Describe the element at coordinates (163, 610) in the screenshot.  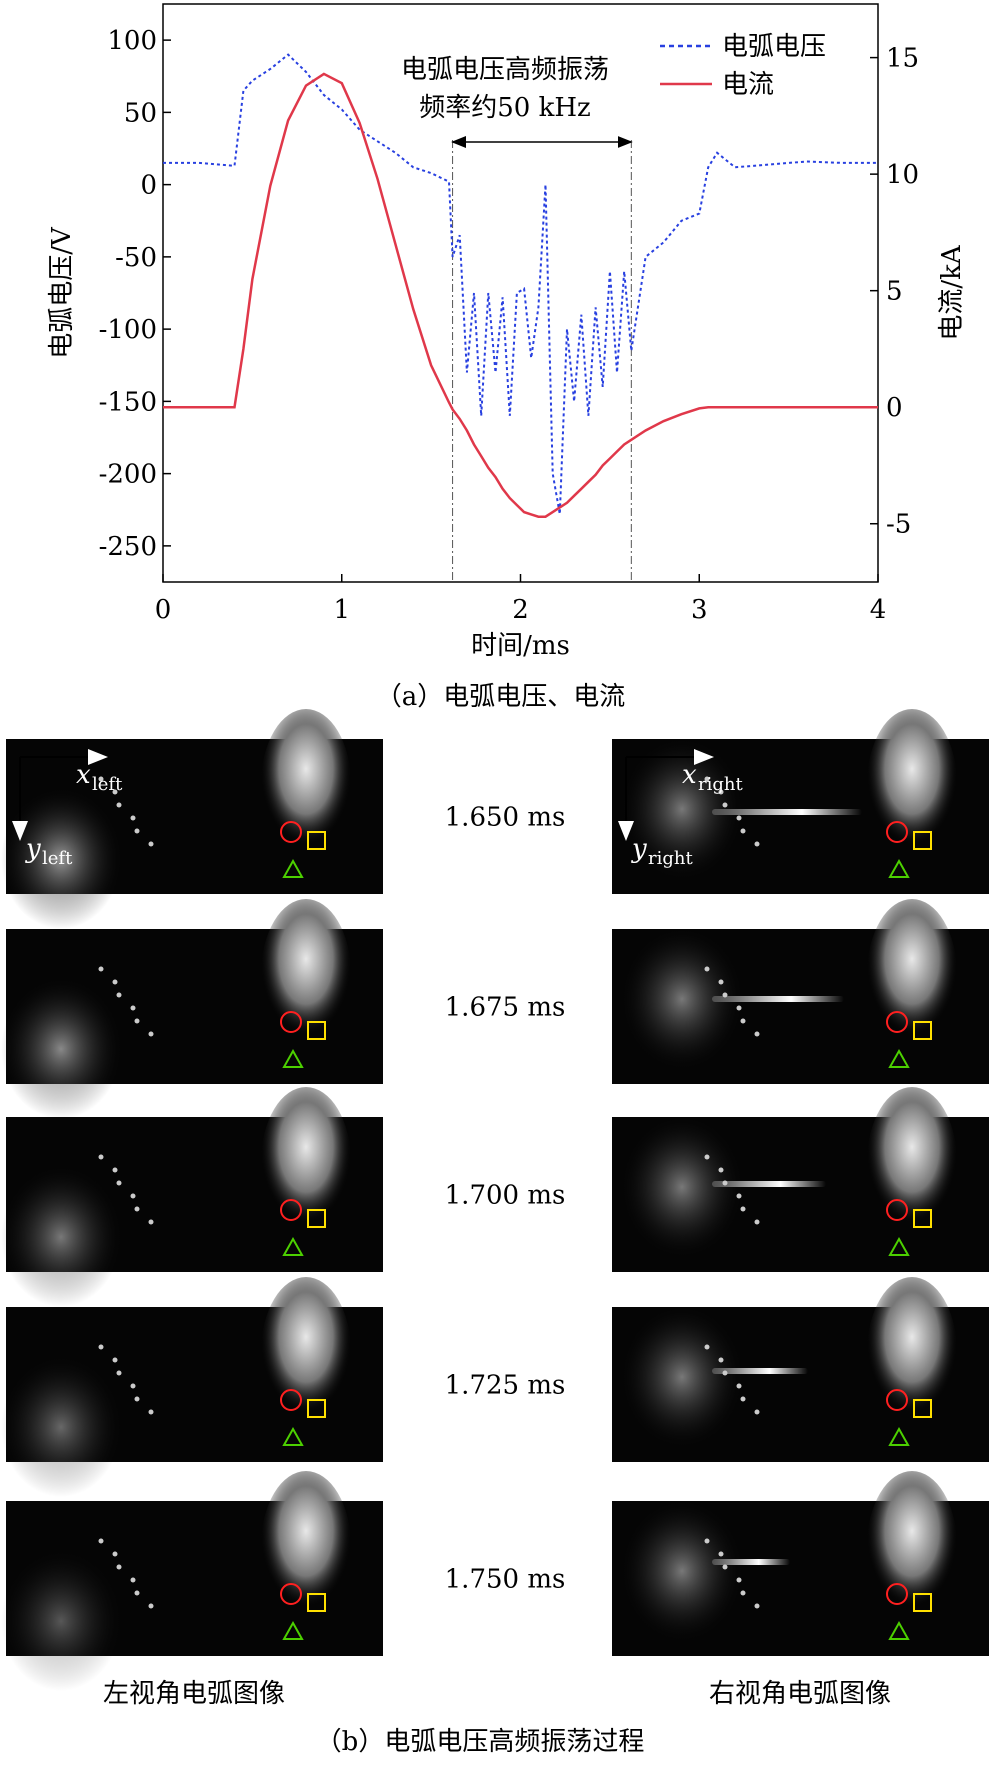
I see `x-tick-label: 0` at that location.